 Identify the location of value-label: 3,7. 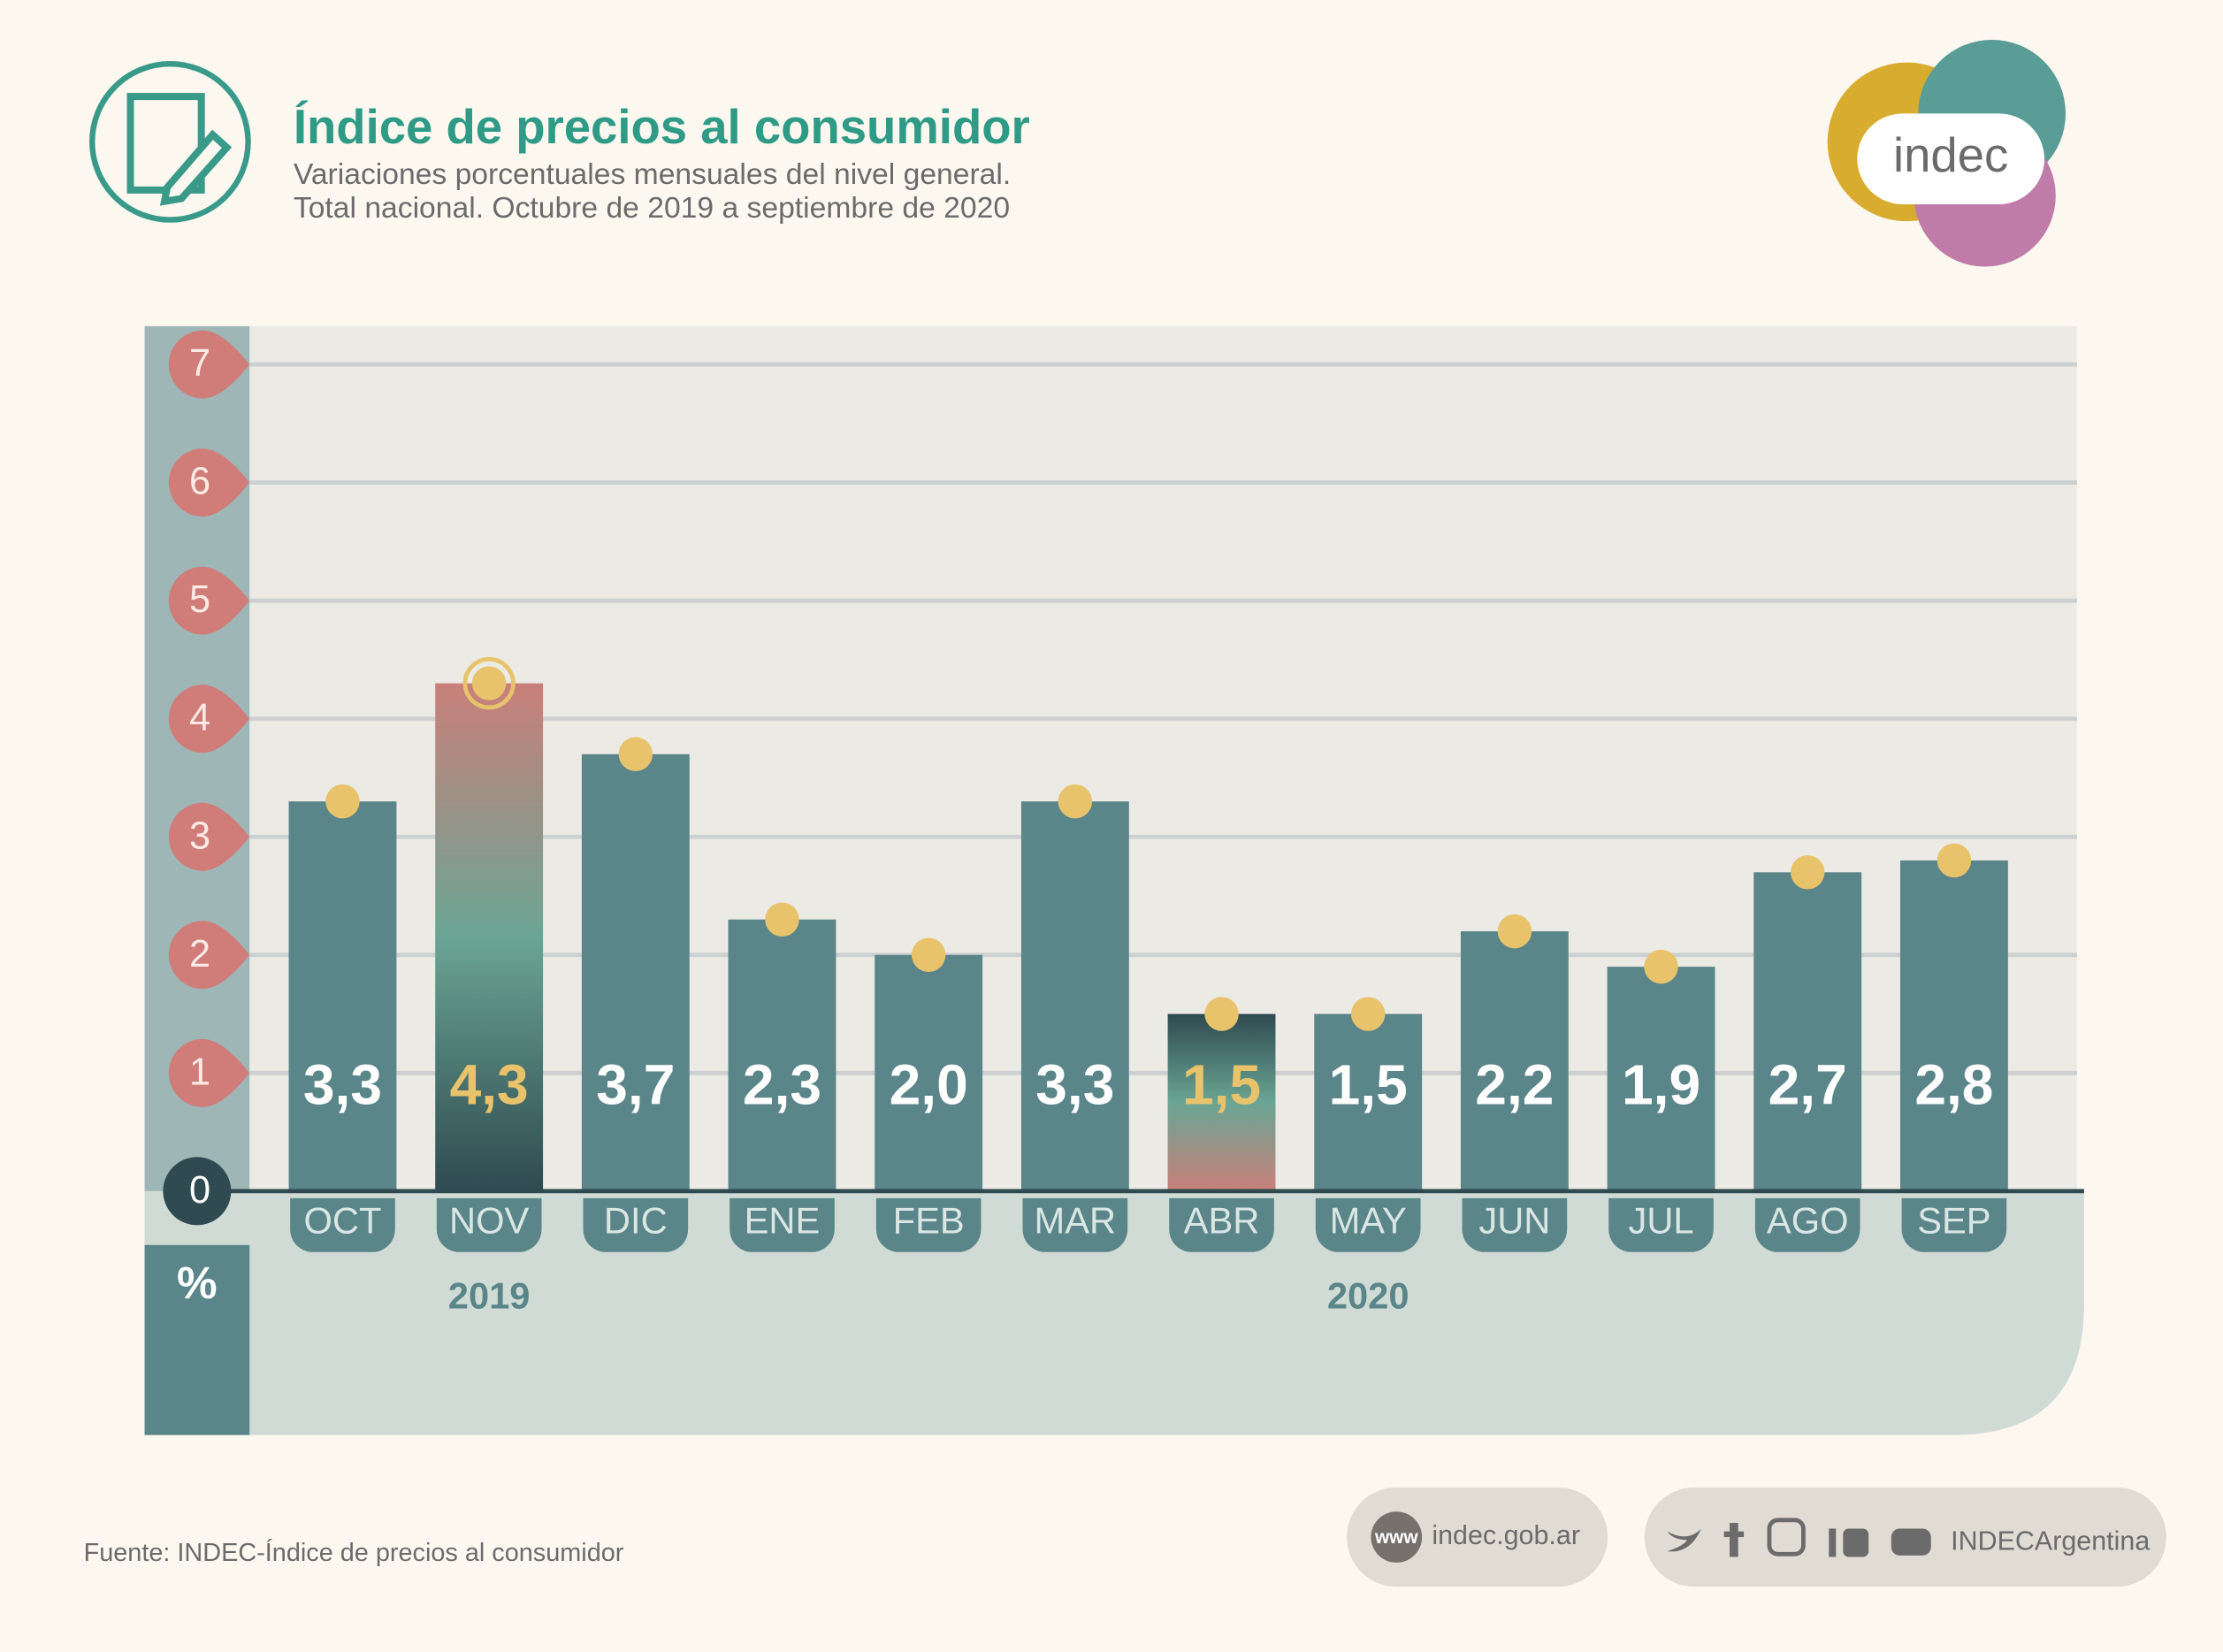
(635, 1084).